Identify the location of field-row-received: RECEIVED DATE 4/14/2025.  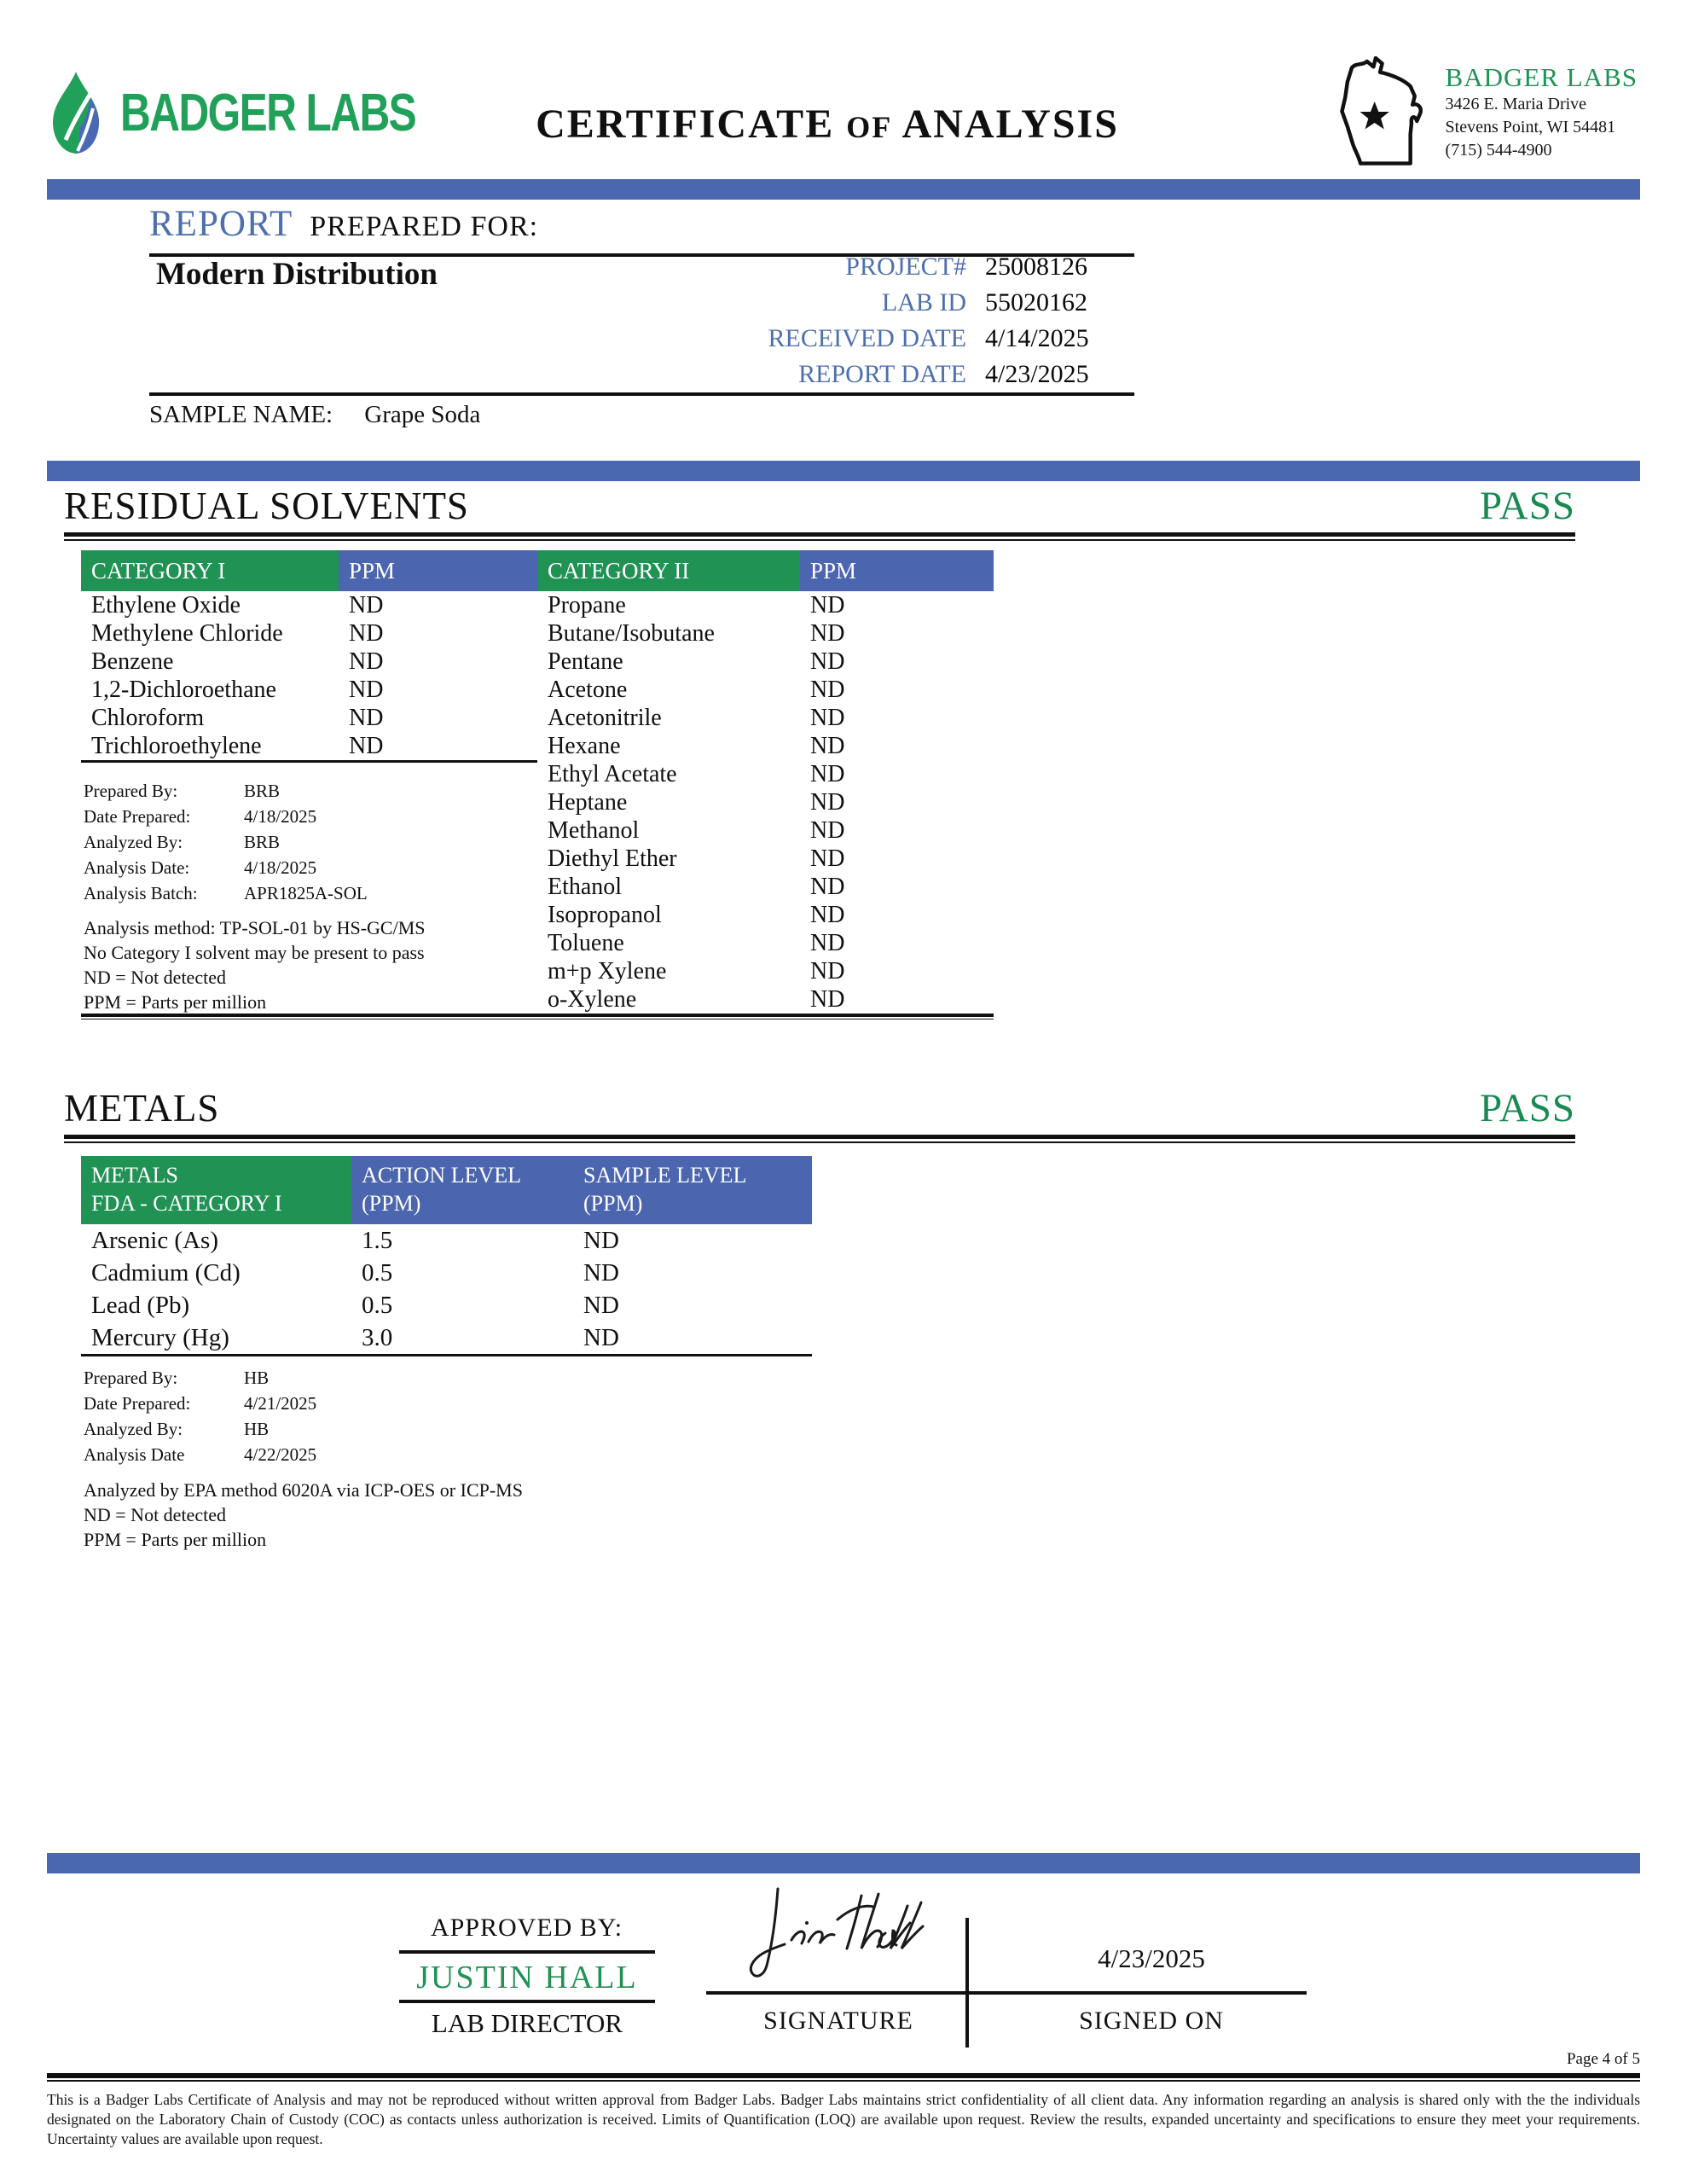
(891, 339).